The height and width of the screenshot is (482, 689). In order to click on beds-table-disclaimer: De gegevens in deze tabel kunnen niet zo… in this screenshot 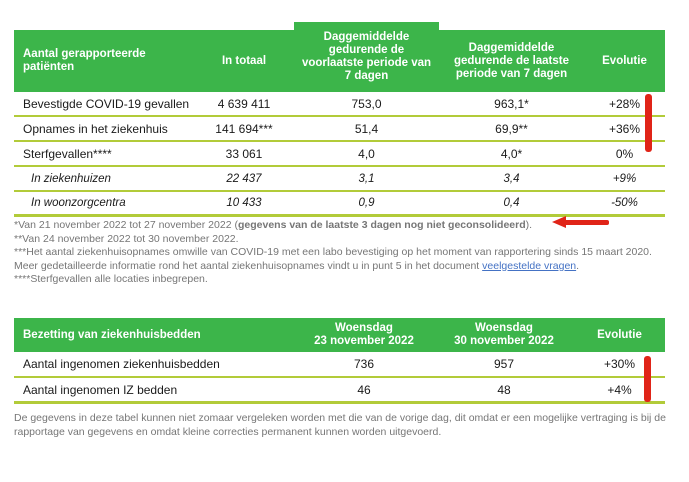, I will do `click(340, 425)`.